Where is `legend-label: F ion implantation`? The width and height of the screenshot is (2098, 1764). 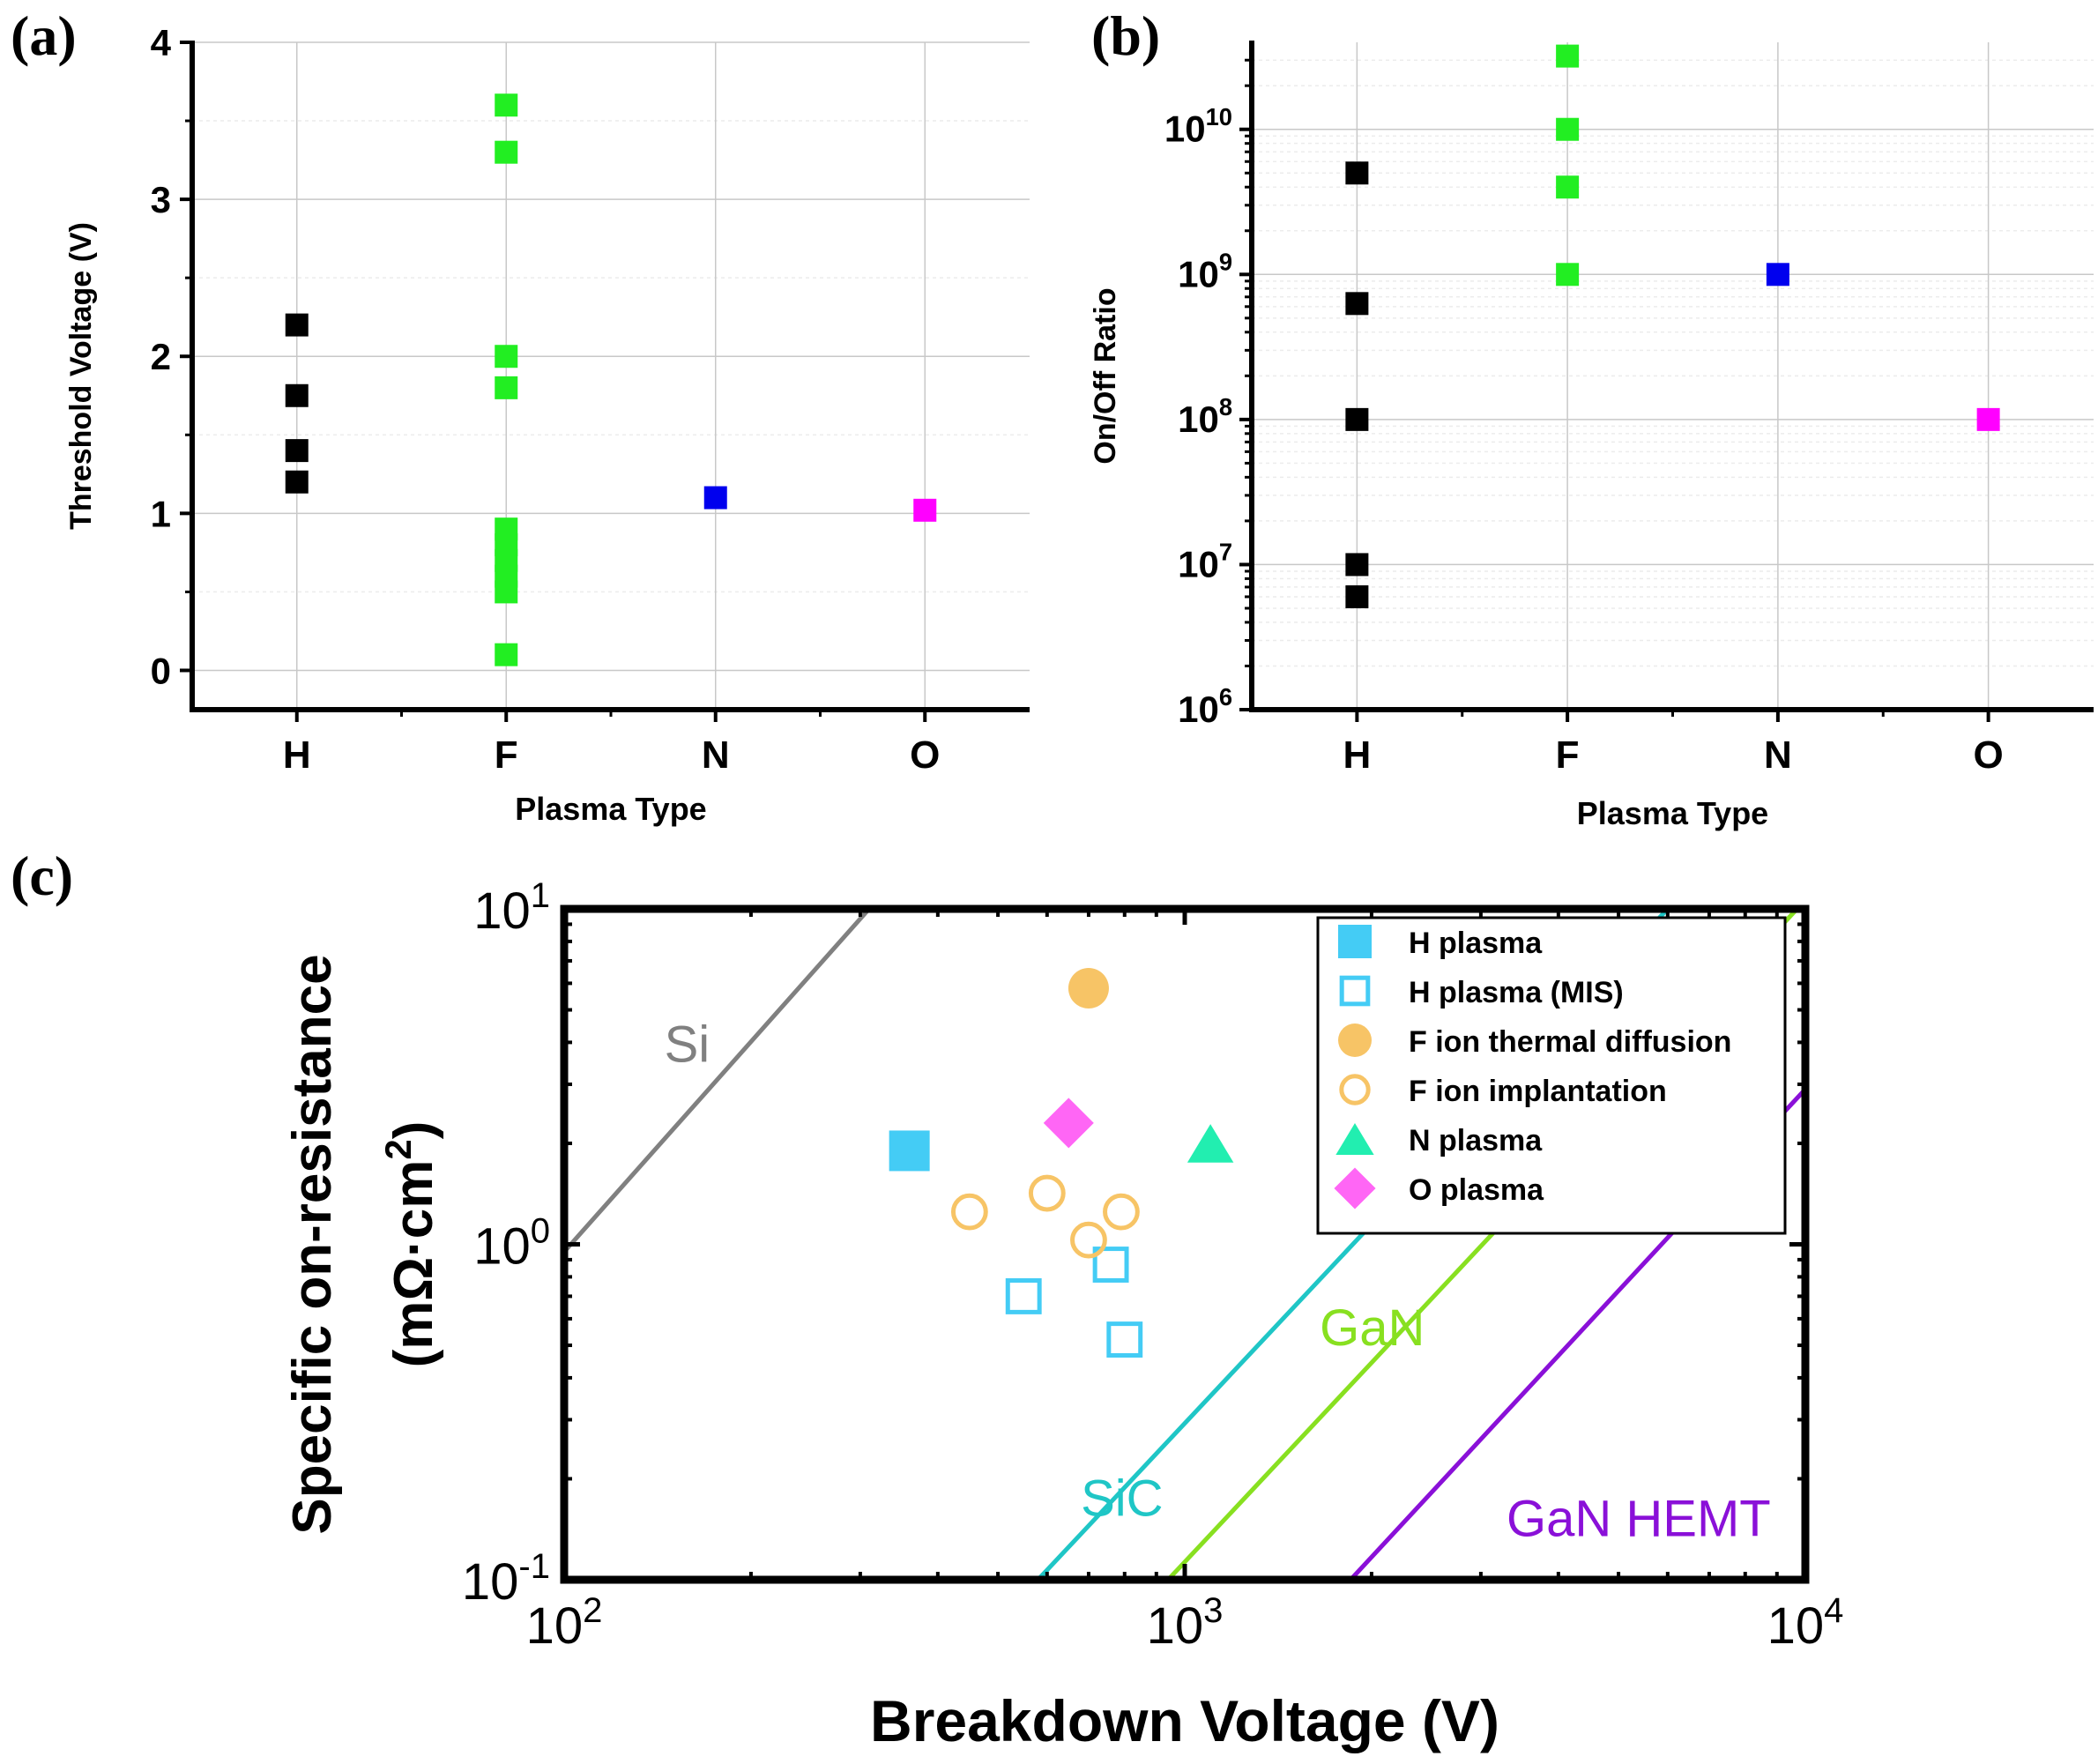 legend-label: F ion implantation is located at coordinates (1538, 1091).